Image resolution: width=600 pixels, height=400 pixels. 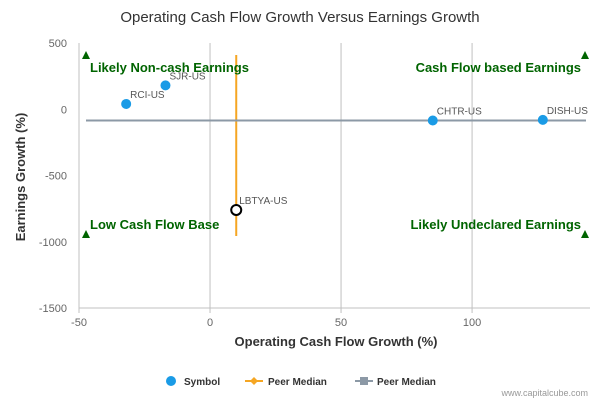 What do you see at coordinates (585, 55) in the screenshot?
I see `quadrant-marker-top-right` at bounding box center [585, 55].